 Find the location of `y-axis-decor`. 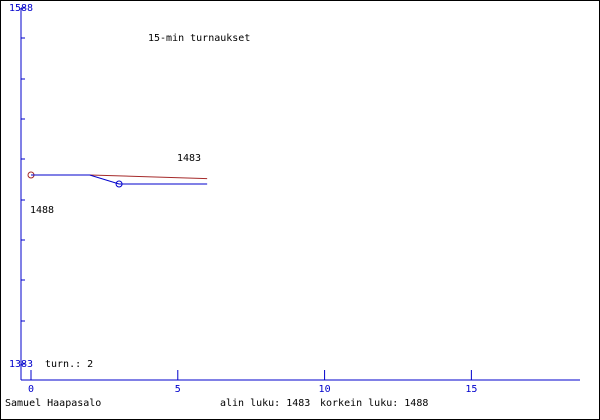

y-axis-decor is located at coordinates (23, 179).